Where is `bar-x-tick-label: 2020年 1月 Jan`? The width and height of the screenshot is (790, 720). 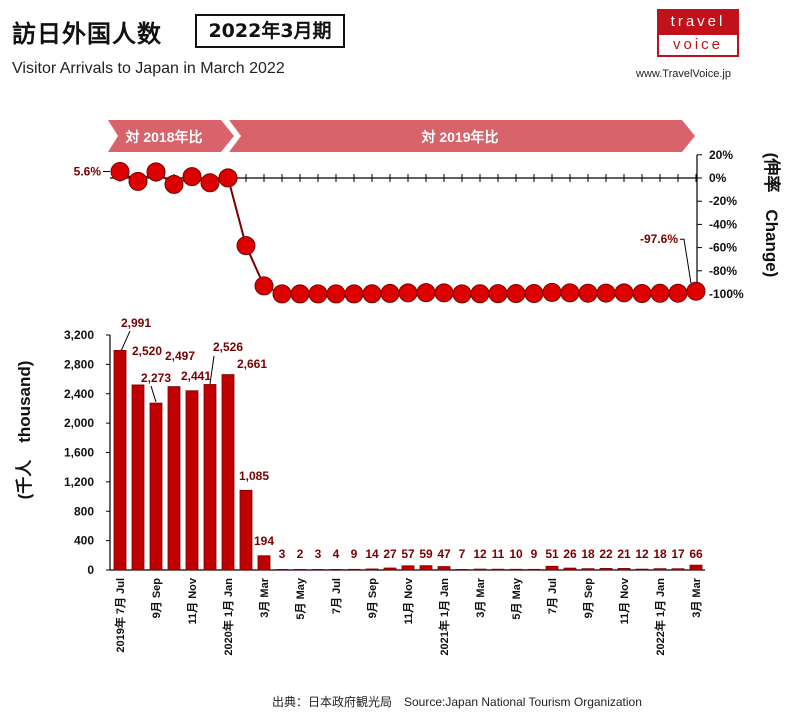 bar-x-tick-label: 2020年 1月 Jan is located at coordinates (228, 617).